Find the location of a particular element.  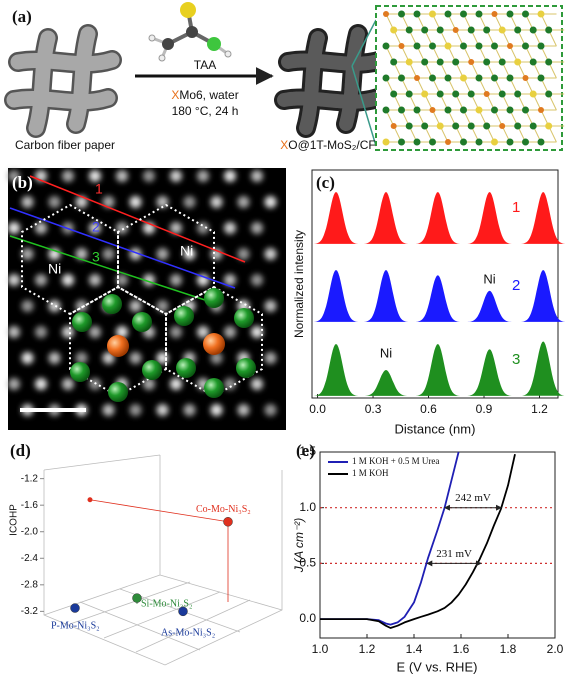

y-tick-label: 1.5 is located at coordinates (307, 451).